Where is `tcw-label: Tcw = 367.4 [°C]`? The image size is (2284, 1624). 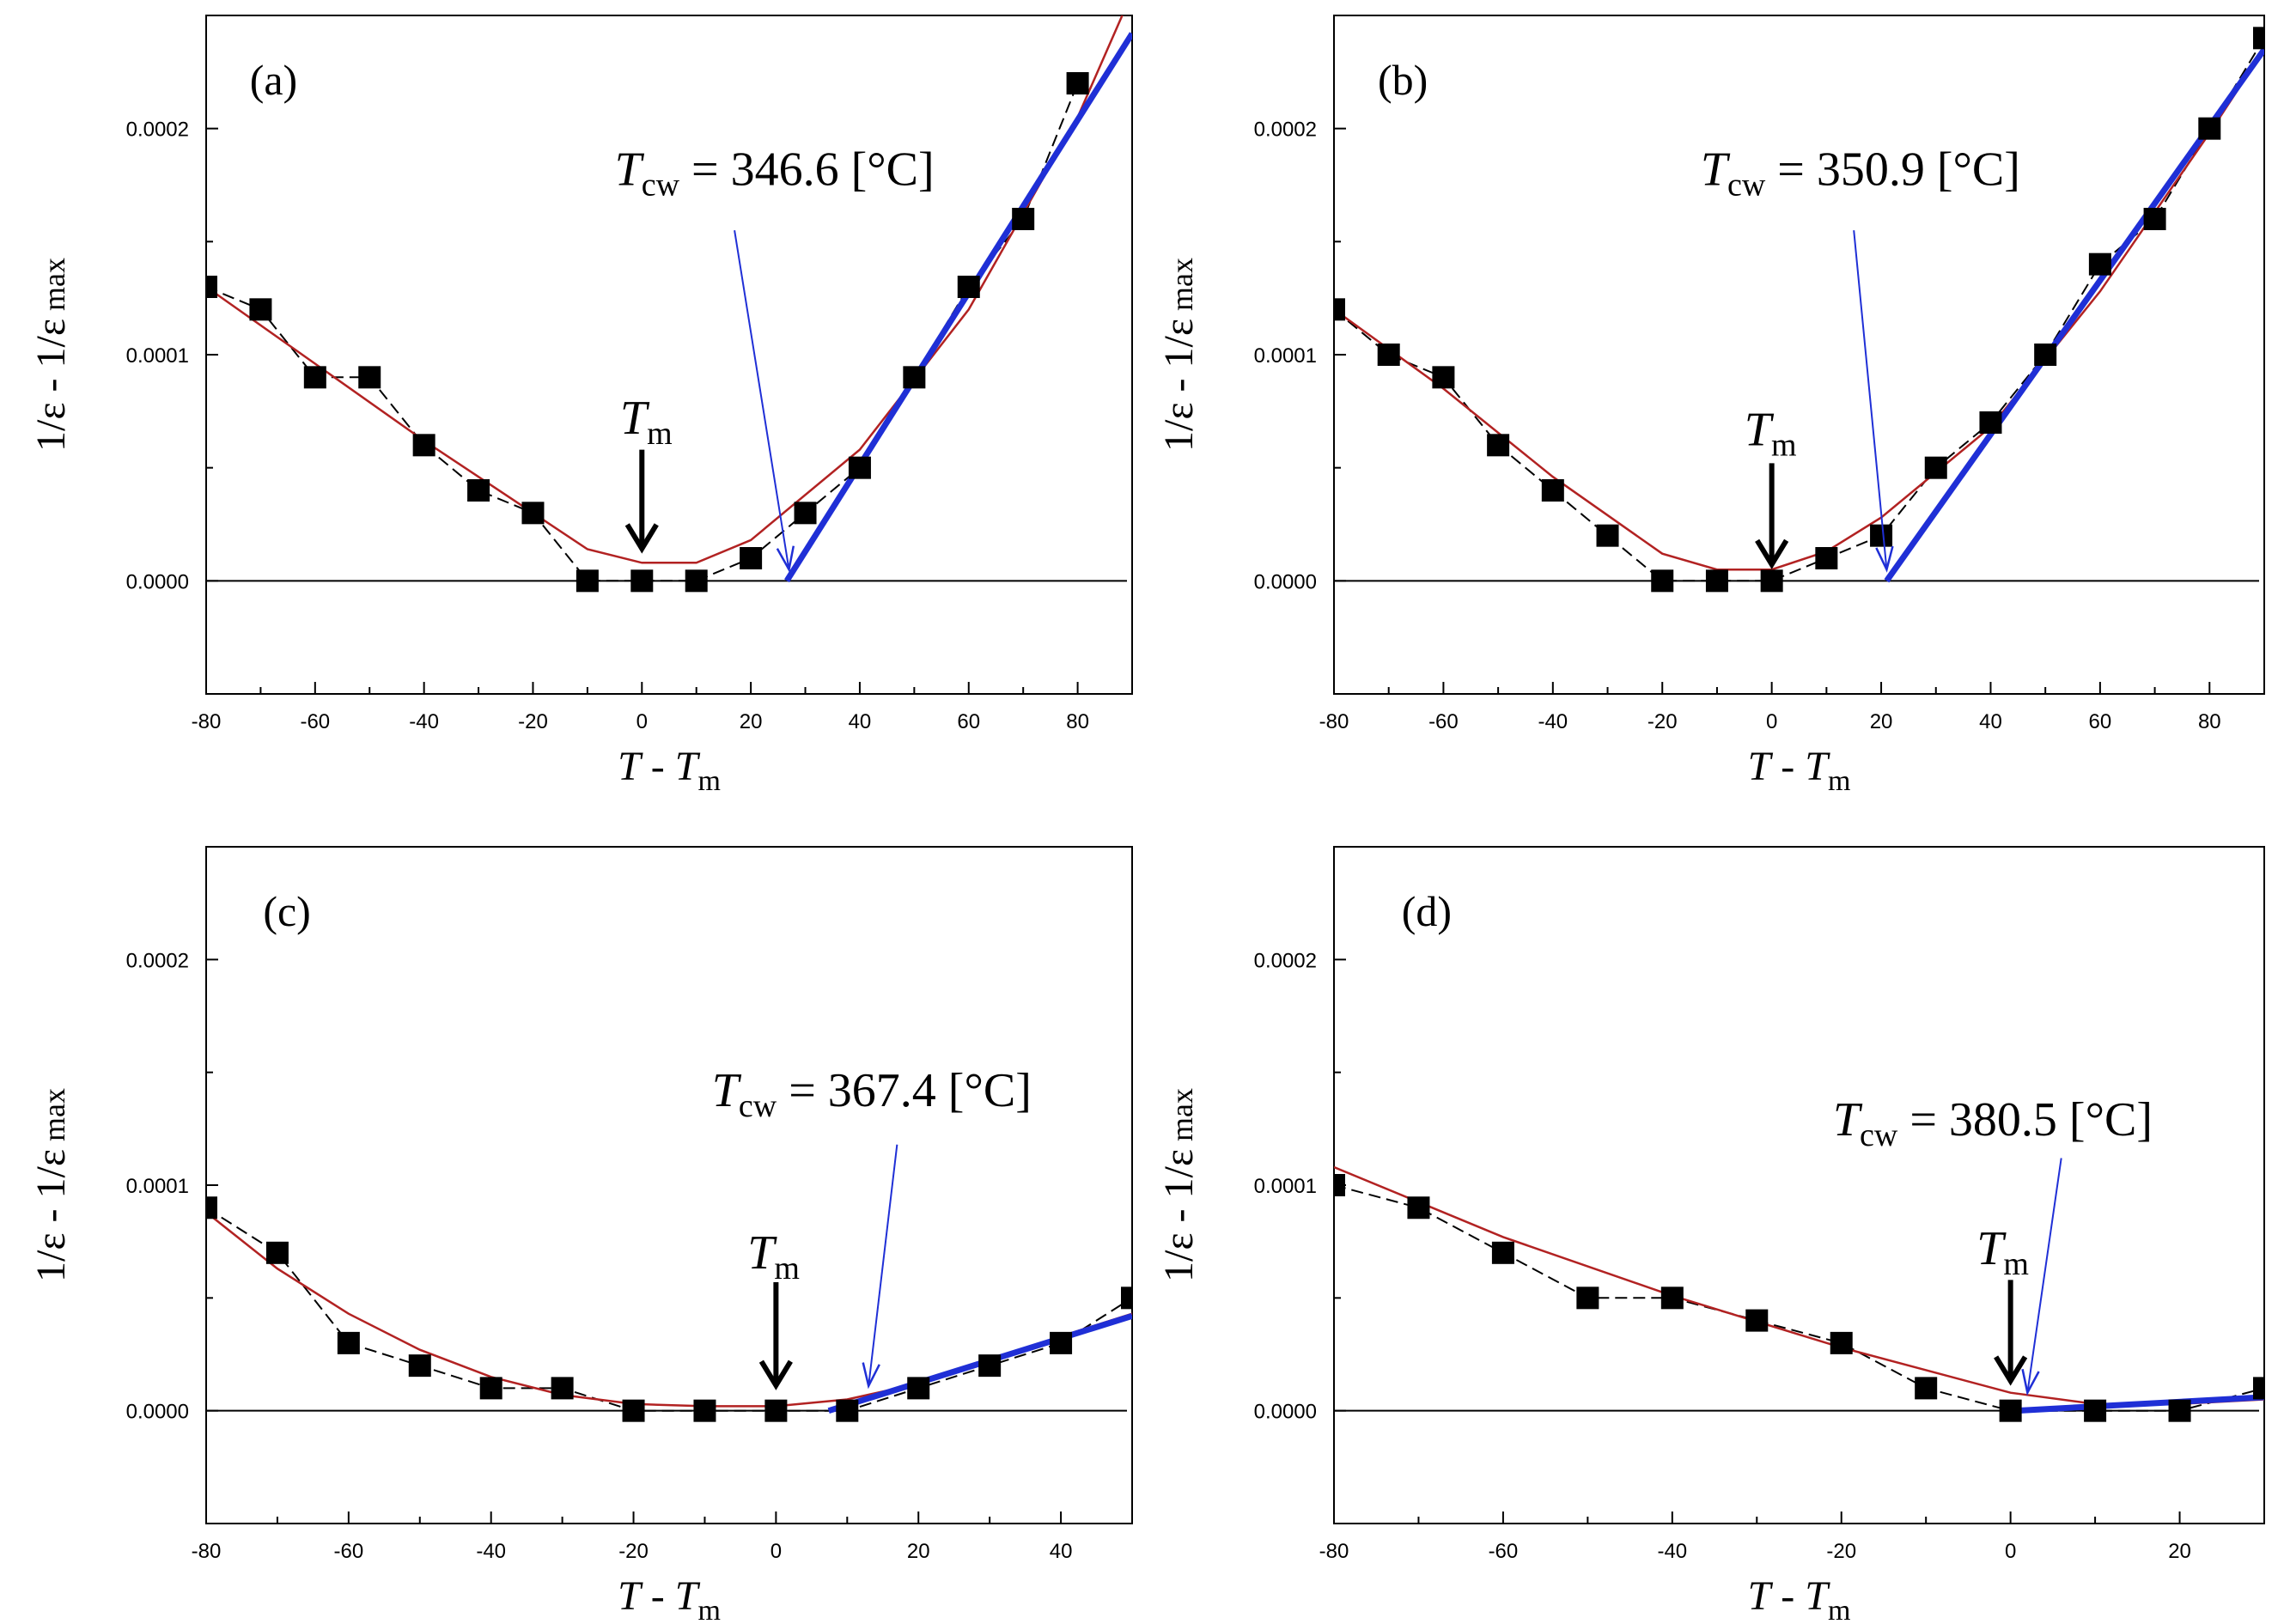 tcw-label: Tcw = 367.4 [°C] is located at coordinates (872, 1094).